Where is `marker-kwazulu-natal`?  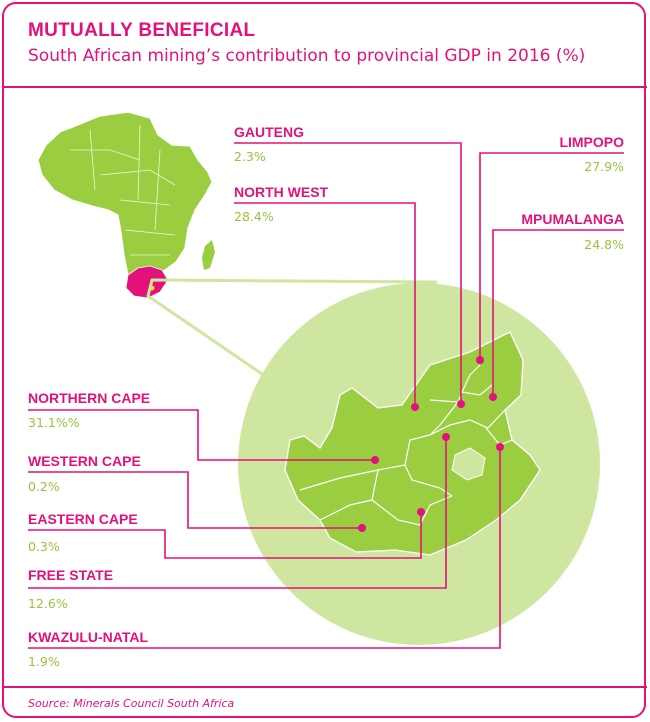
marker-kwazulu-natal is located at coordinates (500, 447).